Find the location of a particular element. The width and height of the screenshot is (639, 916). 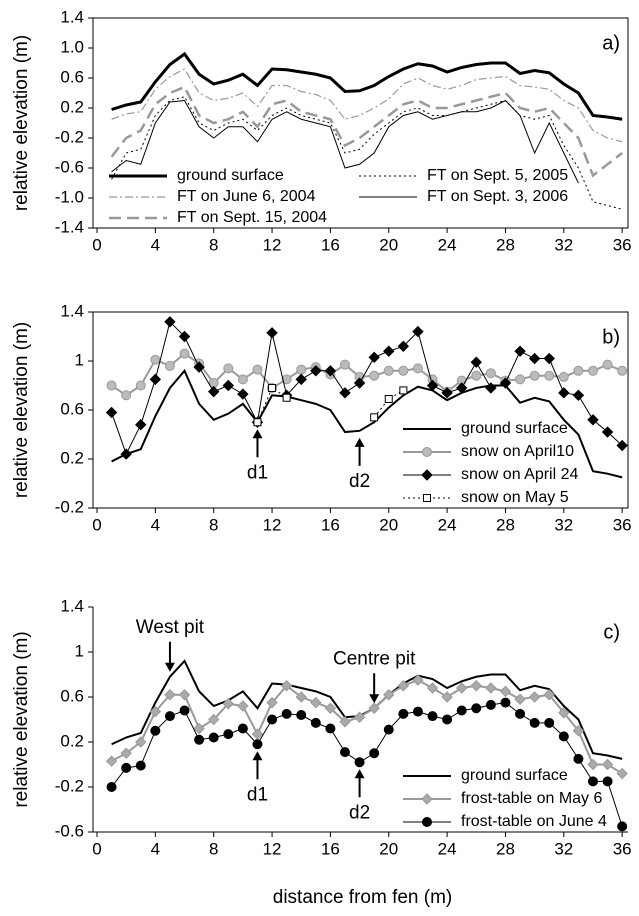

y-tick-label: 0.2 is located at coordinates (72, 457).